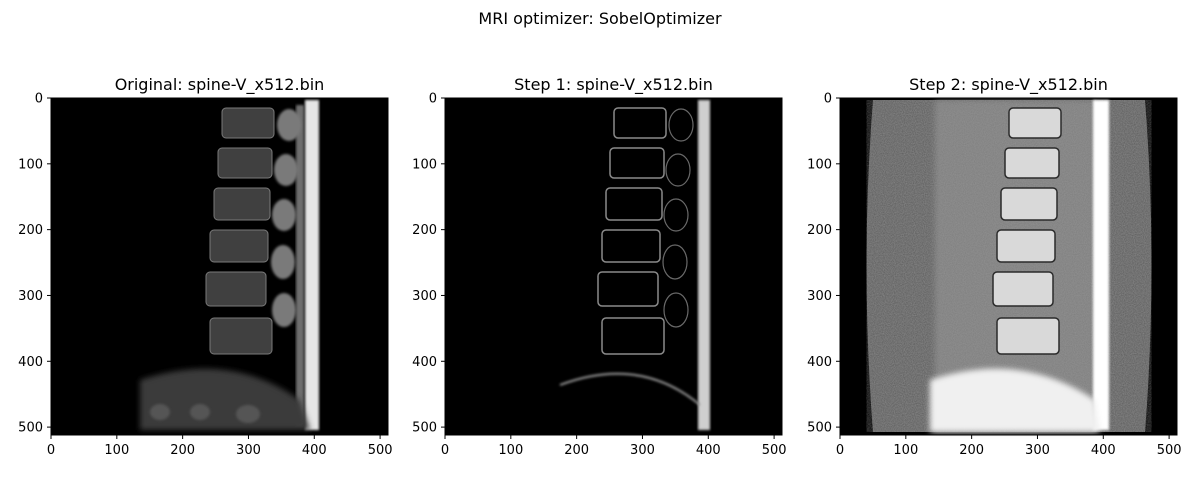  I want to click on figure-suptitle: MRI optimizer: SobelOptimizer, so click(600, 18).